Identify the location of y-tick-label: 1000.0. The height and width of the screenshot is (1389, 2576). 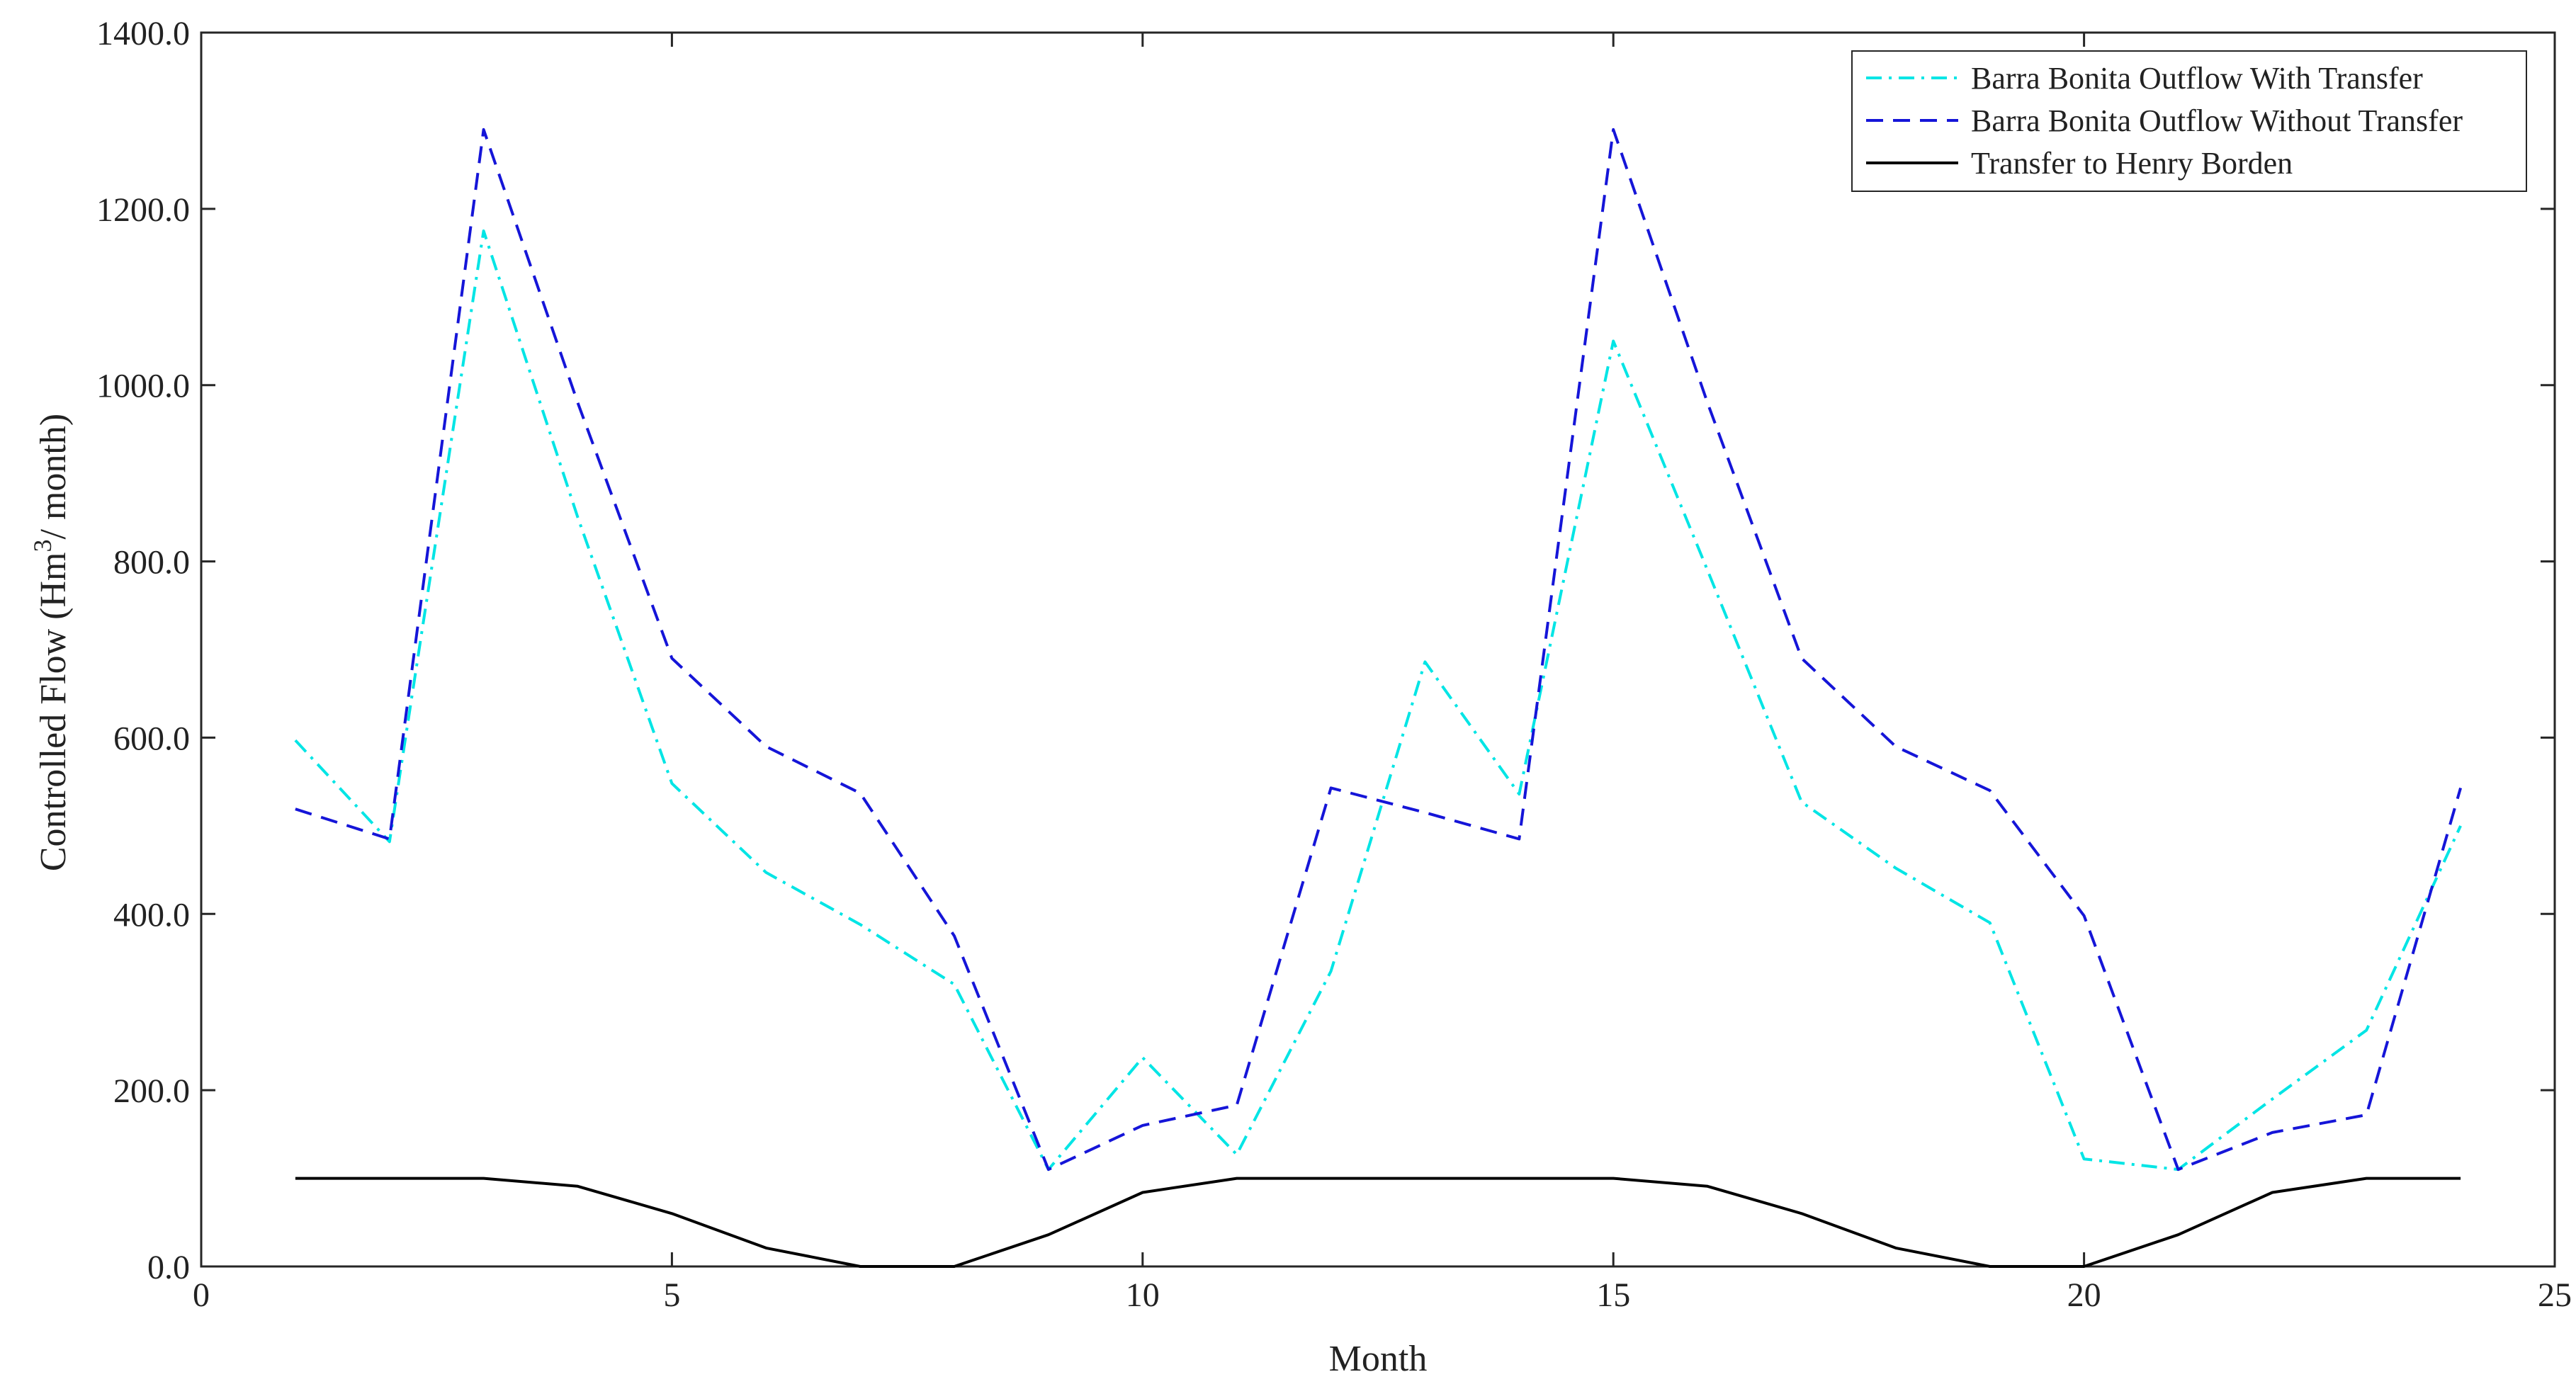
(143, 386).